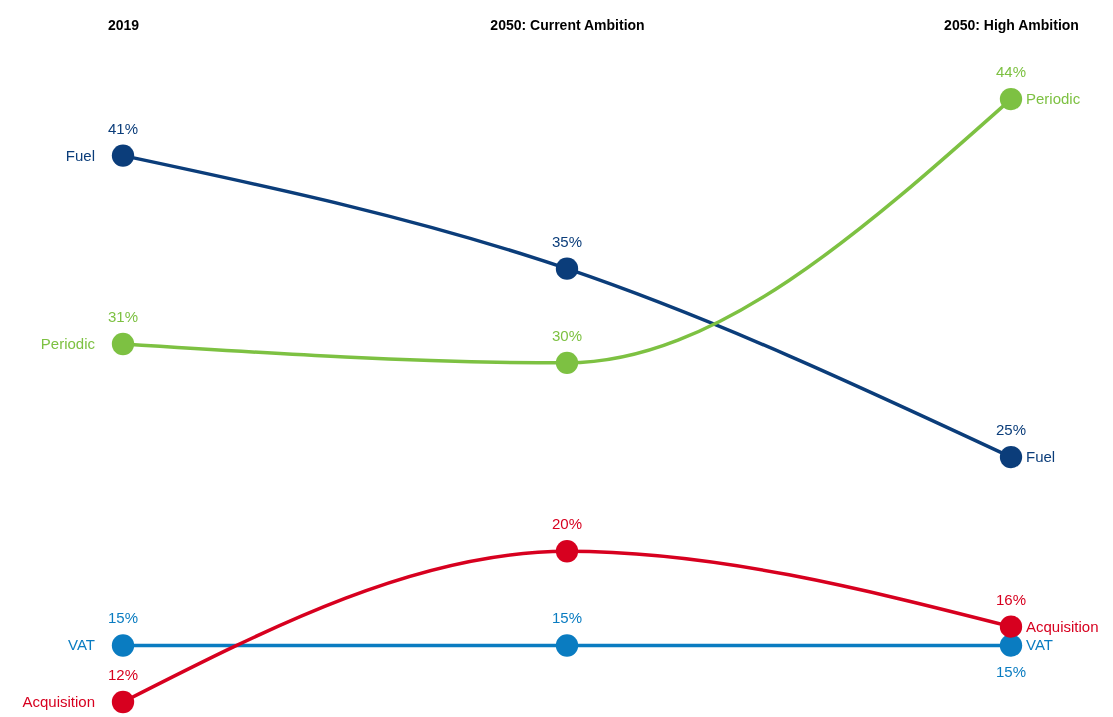 This screenshot has height=717, width=1113. Describe the element at coordinates (1011, 24) in the screenshot. I see `x-tick-label: 2050: High Ambition` at that location.